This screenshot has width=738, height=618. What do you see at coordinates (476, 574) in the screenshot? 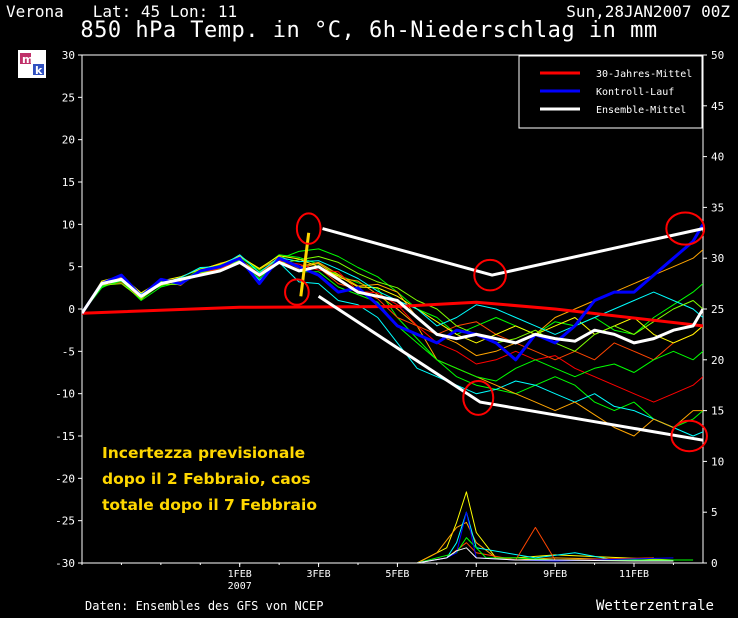
I see `x-tick-label: 7FEB` at bounding box center [476, 574].